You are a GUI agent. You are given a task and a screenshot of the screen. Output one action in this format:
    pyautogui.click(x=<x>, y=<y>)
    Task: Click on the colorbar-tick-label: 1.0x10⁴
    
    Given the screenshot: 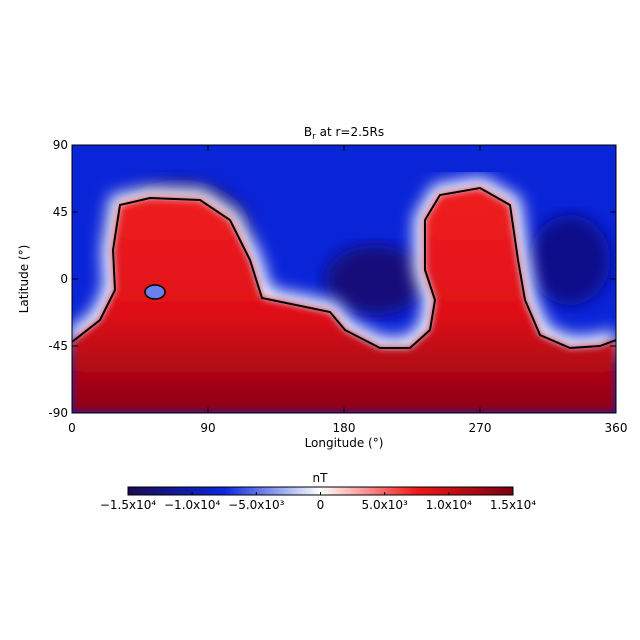 What is the action you would take?
    pyautogui.click(x=449, y=505)
    